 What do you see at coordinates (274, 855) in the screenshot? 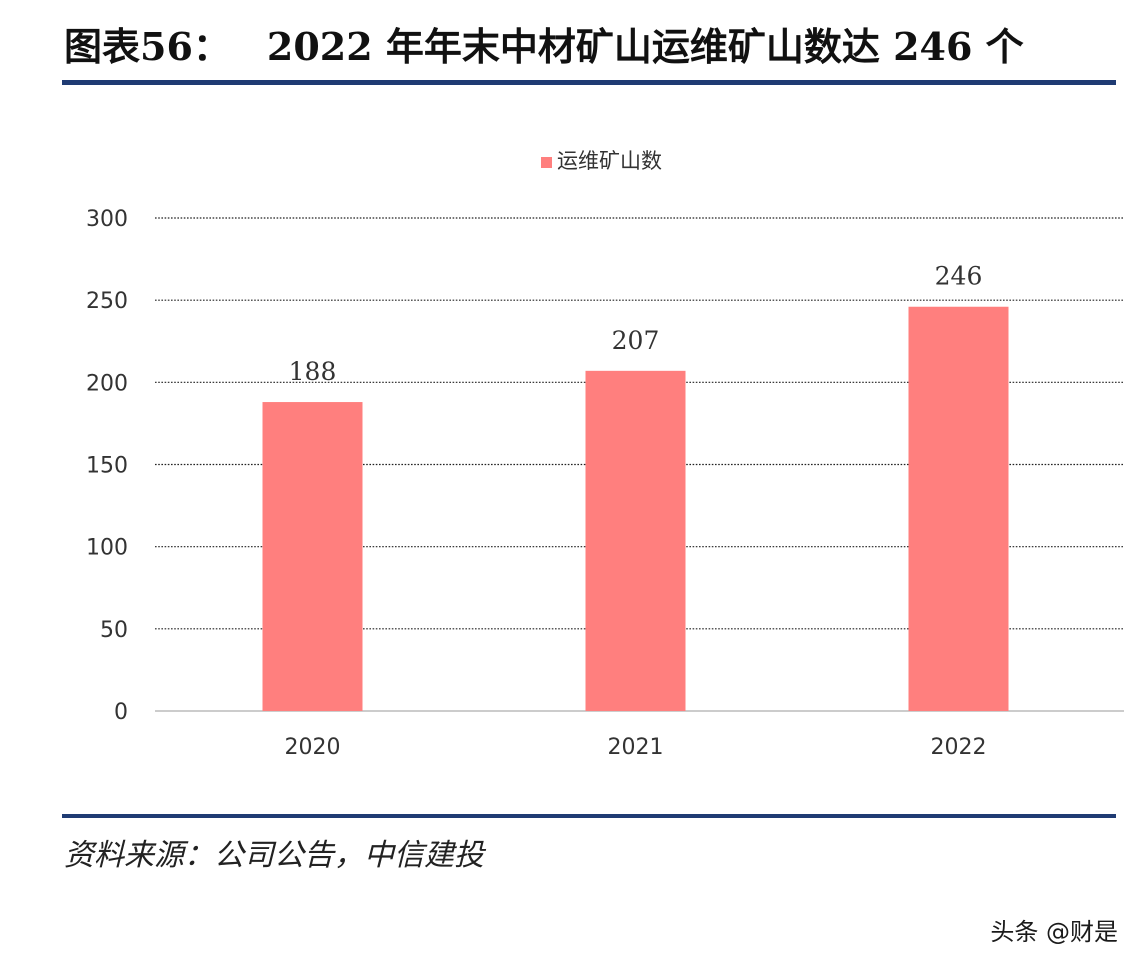
I see `source-note: 资料来源：公司公告，中信建投` at bounding box center [274, 855].